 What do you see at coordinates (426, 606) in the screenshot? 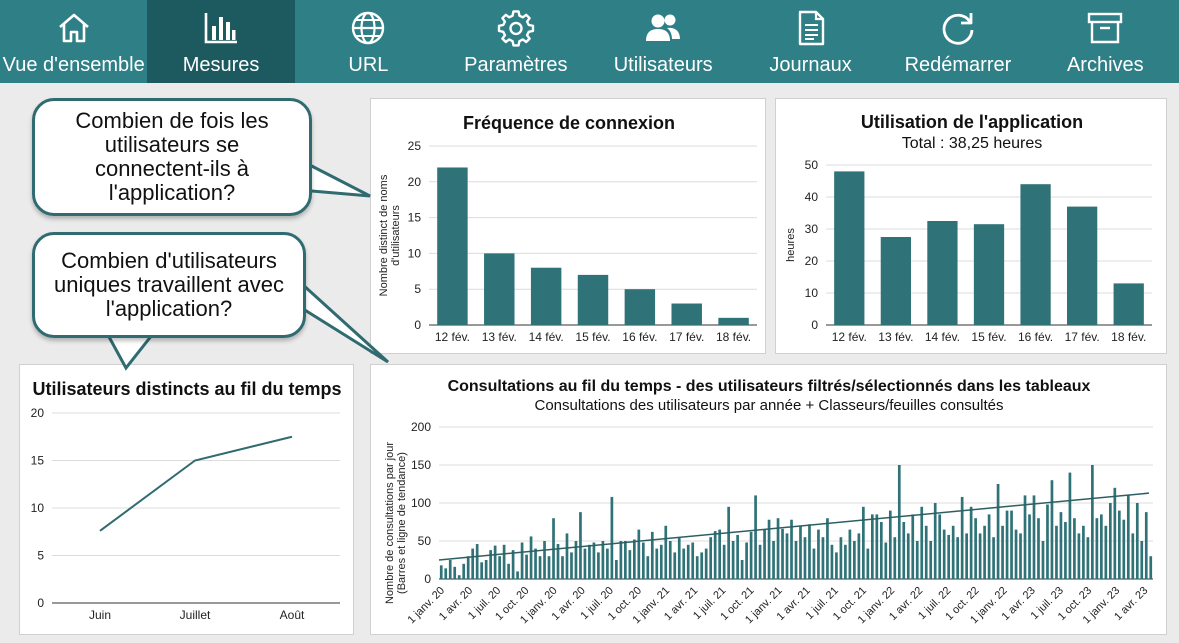
I see `x-tick-label: 1 janv. 20` at bounding box center [426, 606].